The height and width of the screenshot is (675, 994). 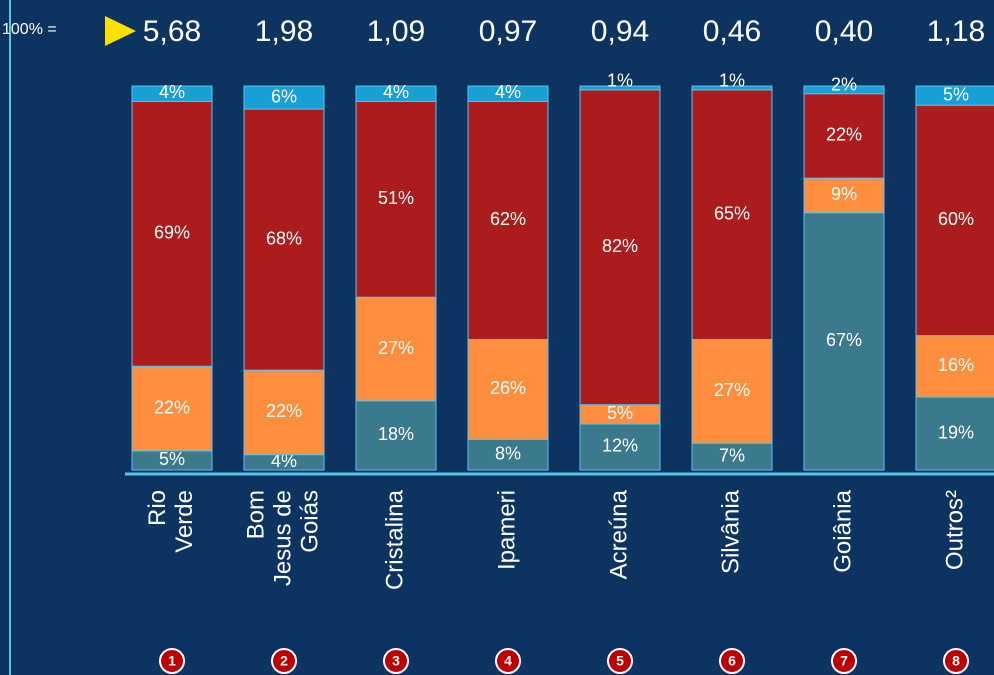 I want to click on marker-number: 7, so click(x=844, y=661).